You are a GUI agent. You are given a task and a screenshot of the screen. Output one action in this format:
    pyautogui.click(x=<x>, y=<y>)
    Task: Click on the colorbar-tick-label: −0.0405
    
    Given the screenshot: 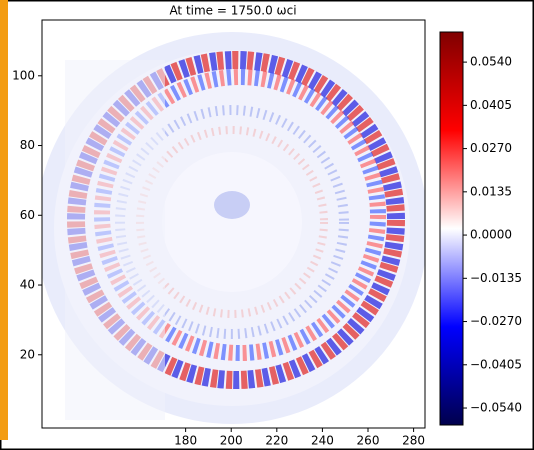 What is the action you would take?
    pyautogui.click(x=496, y=364)
    